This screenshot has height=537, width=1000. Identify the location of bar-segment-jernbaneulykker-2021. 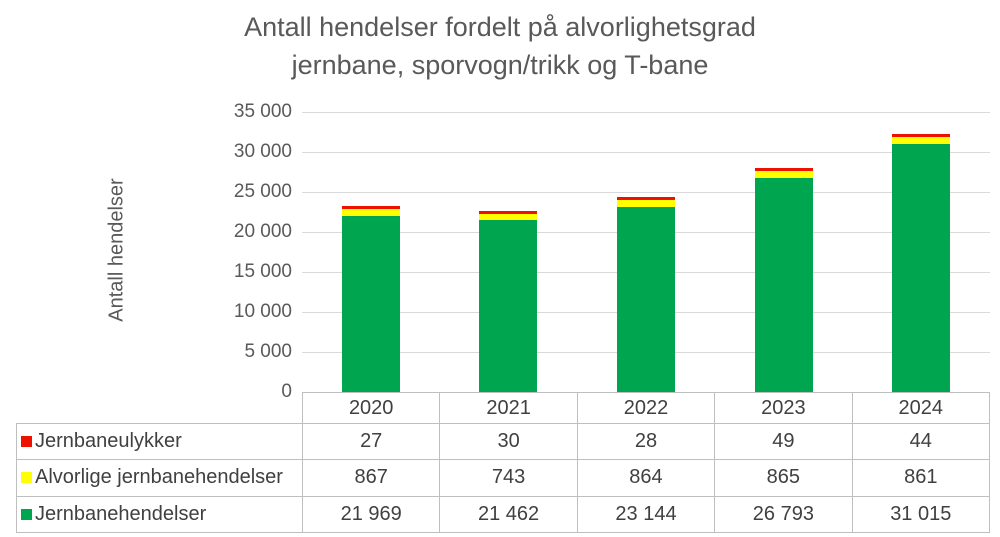
(508, 213).